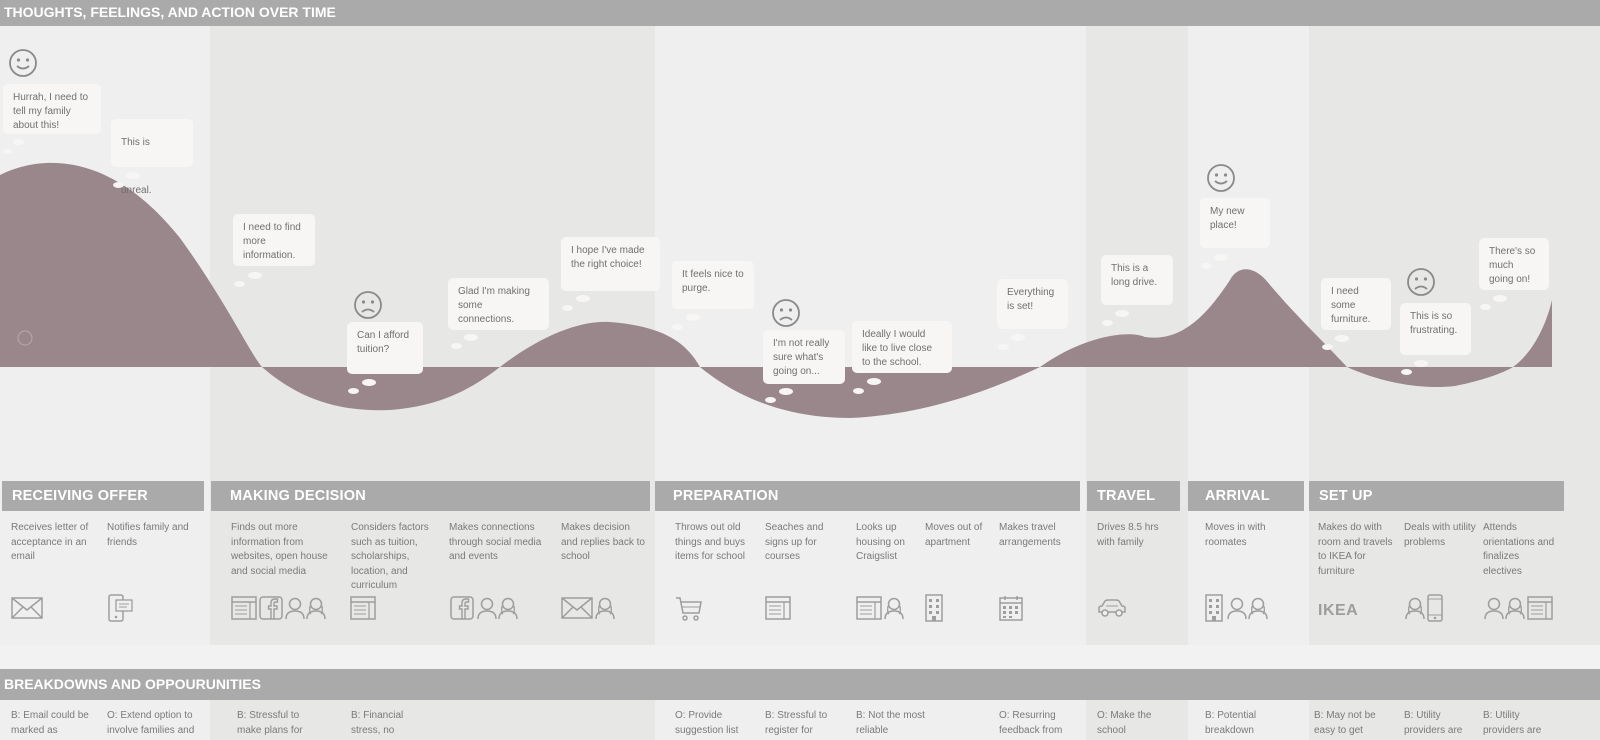  Describe the element at coordinates (152, 157) in the screenshot. I see `thought-bubble: This is unreal.` at that location.